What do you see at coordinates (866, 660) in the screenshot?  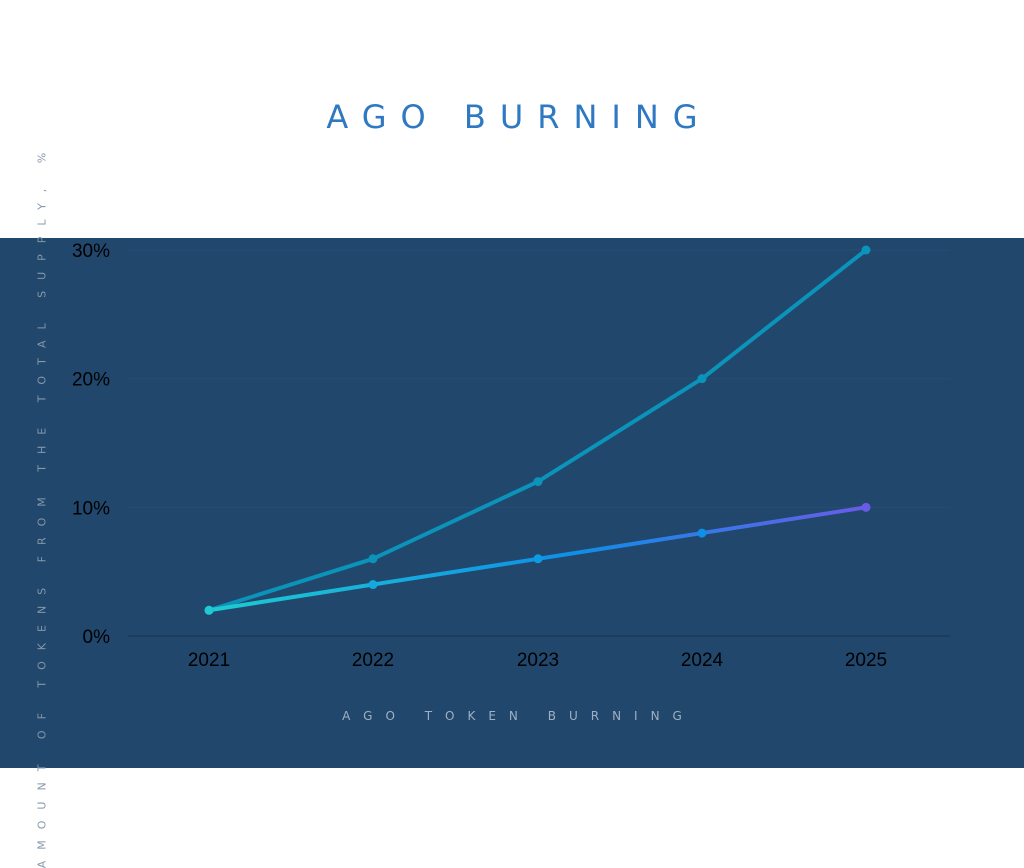 I see `x-tick-label: 2025` at bounding box center [866, 660].